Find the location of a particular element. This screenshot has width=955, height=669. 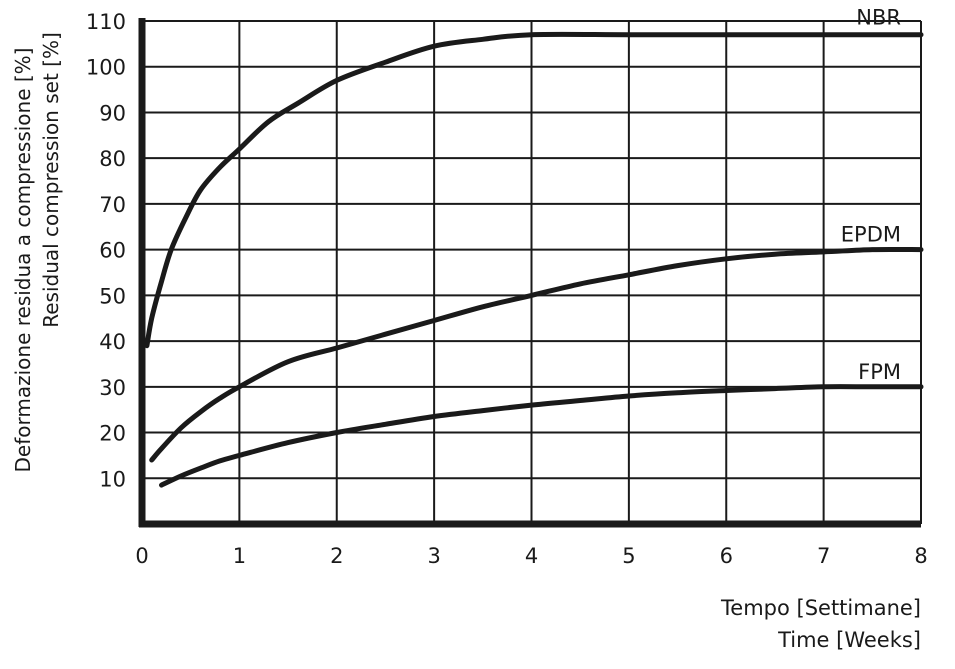

series-label-fpm: FPM is located at coordinates (879, 372).